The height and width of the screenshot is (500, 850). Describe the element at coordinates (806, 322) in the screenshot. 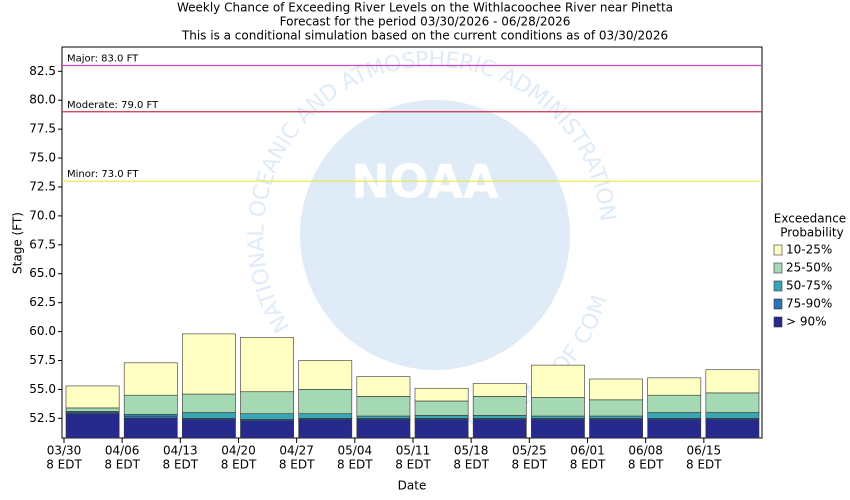

I see `legend-label: > 90%` at that location.